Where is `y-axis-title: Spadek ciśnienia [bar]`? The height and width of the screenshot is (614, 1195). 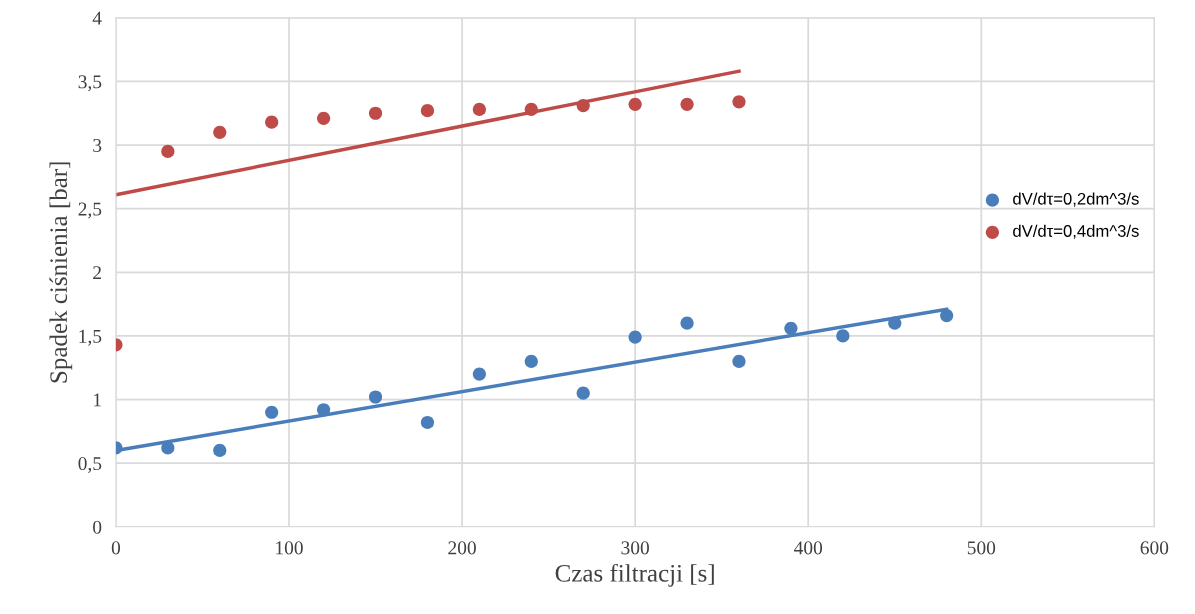 y-axis-title: Spadek ciśnienia [bar] is located at coordinates (61, 272).